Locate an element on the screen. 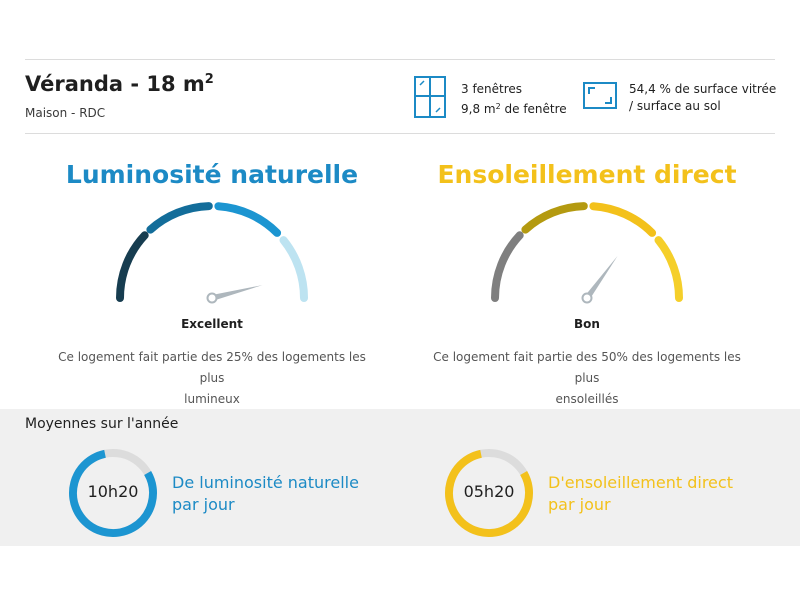 The height and width of the screenshot is (600, 800). room-subtitle: Maison - RDC is located at coordinates (65, 113).